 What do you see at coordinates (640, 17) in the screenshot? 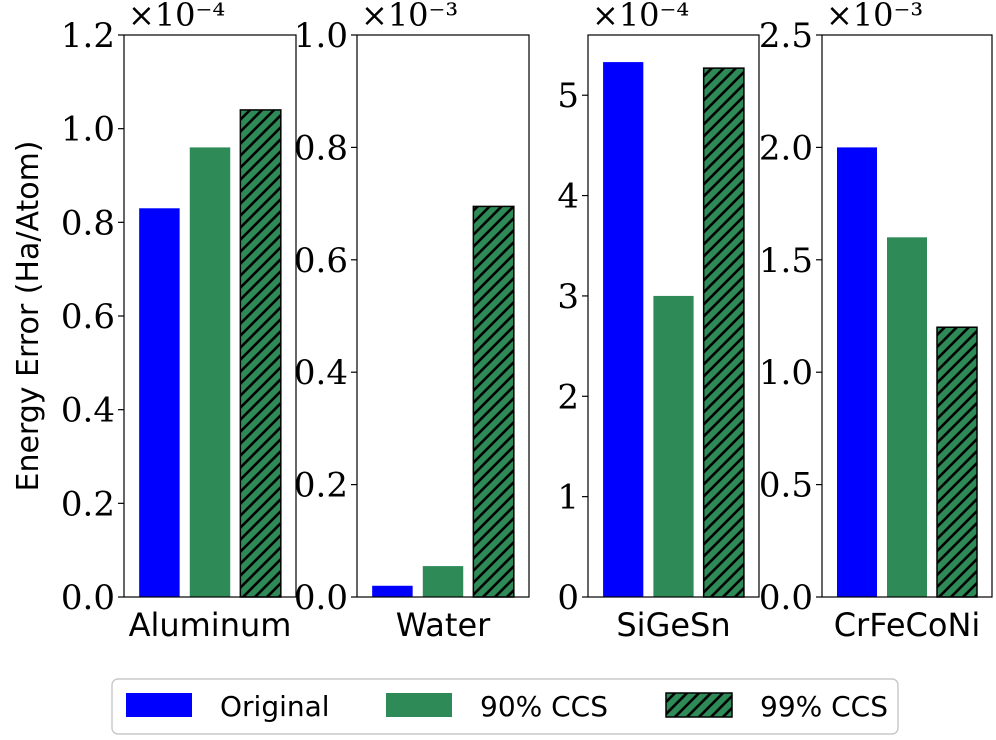
I see `axis-multiplier-sigesn: ×10⁻⁴` at bounding box center [640, 17].